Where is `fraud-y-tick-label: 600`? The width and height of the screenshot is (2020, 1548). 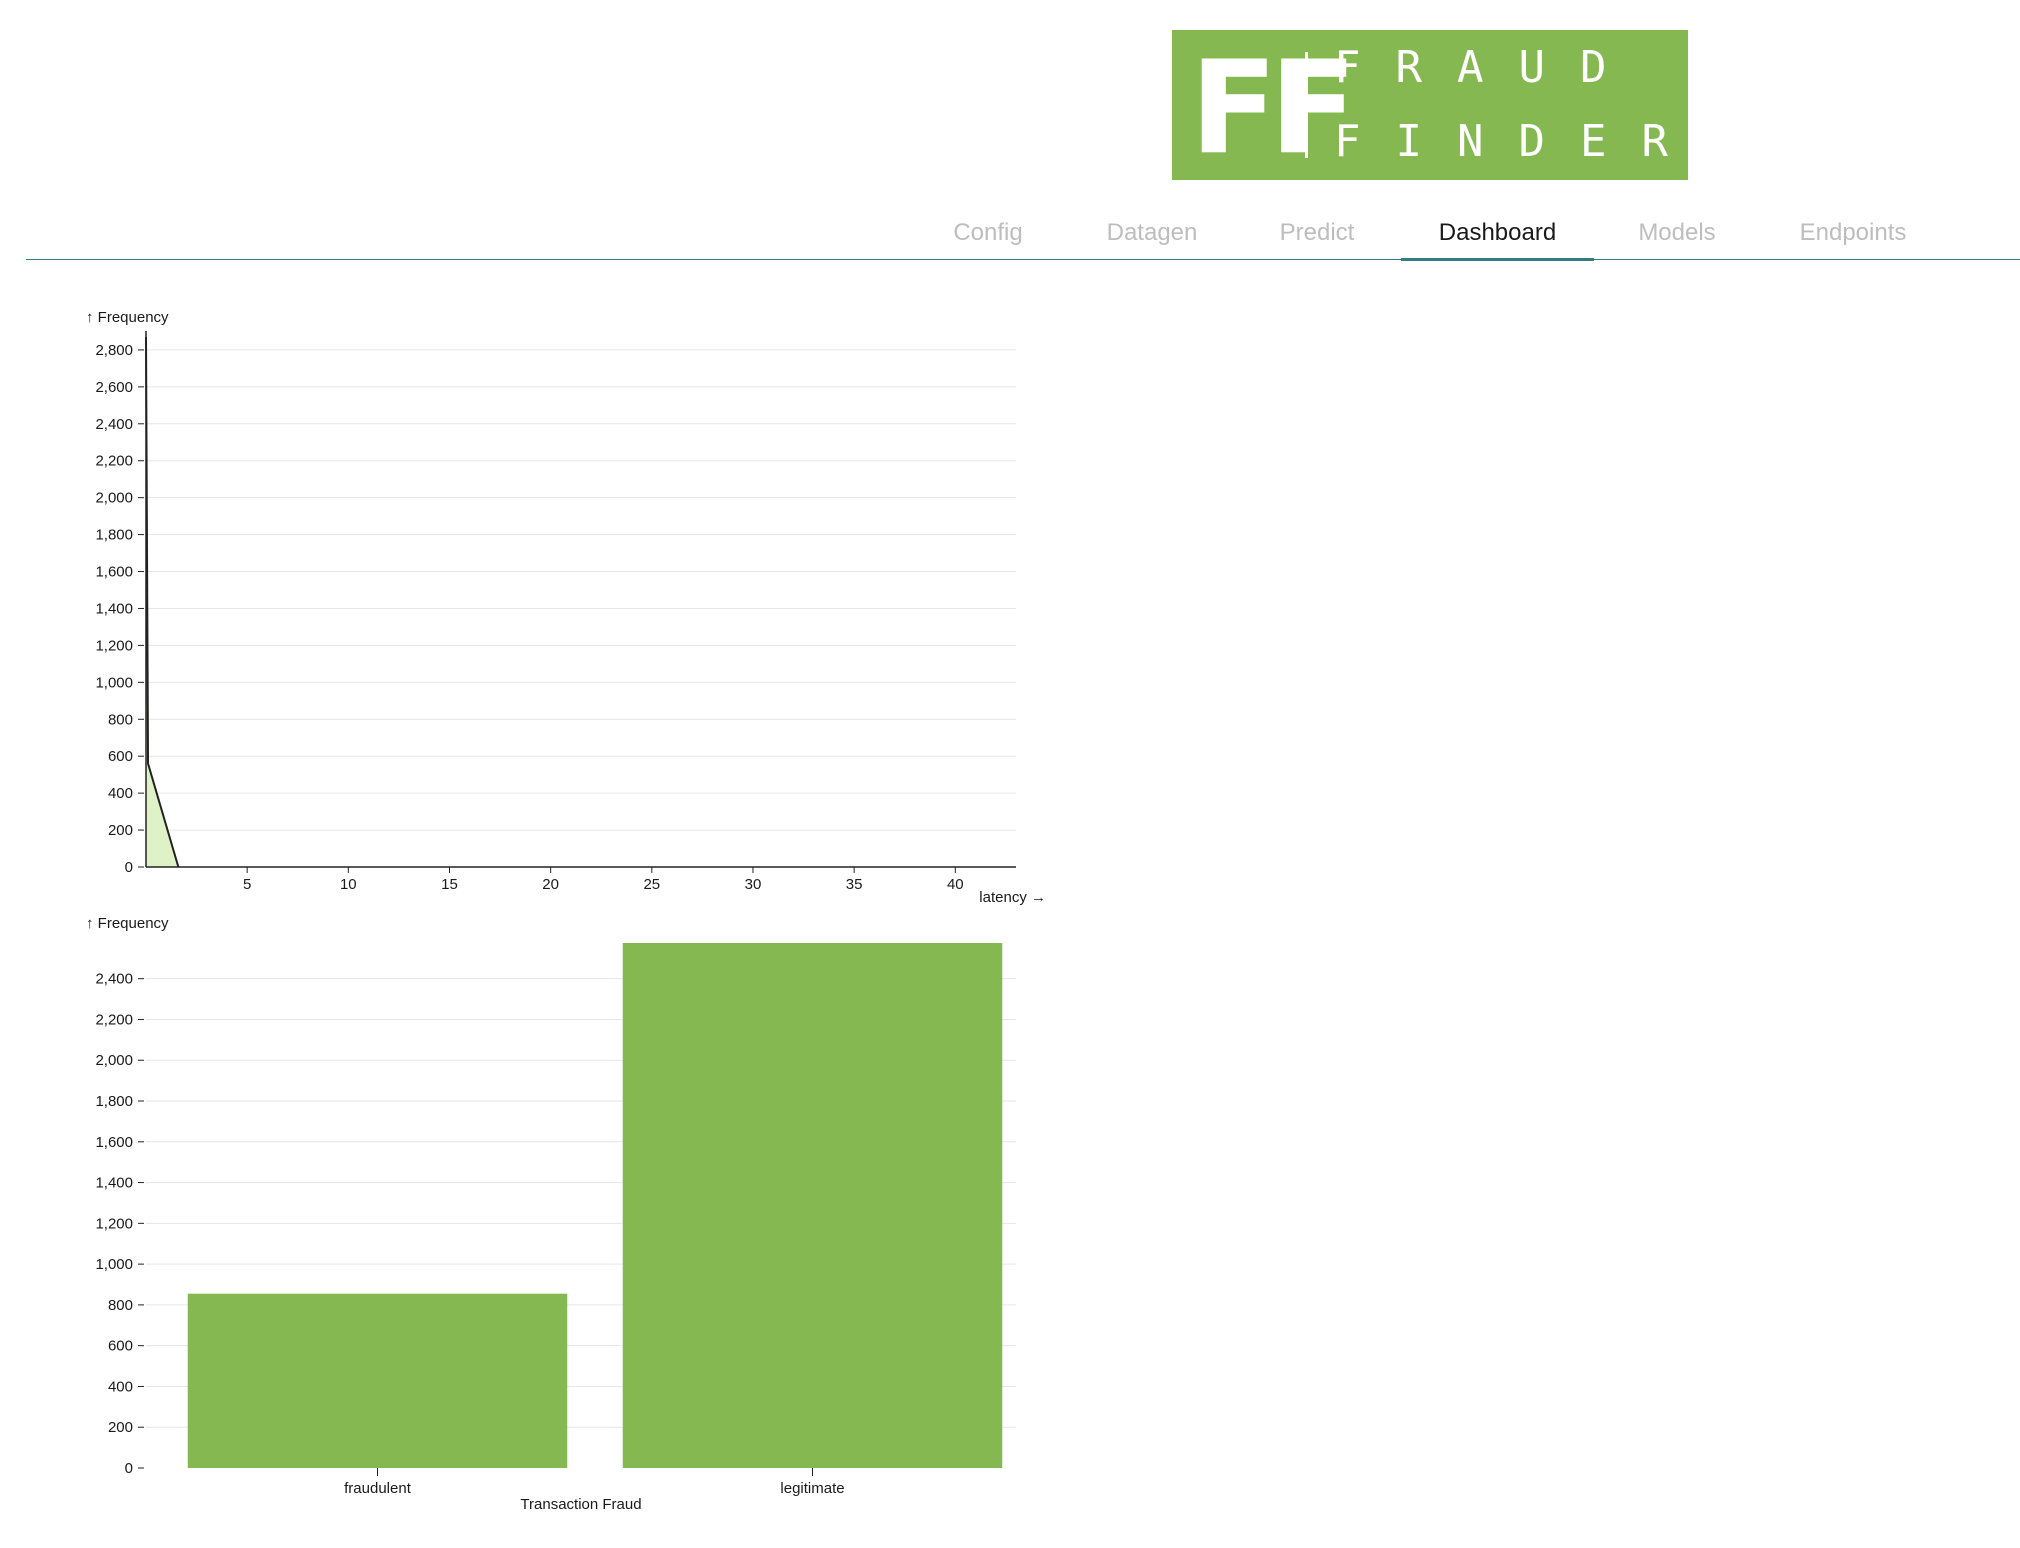 fraud-y-tick-label: 600 is located at coordinates (120, 1346).